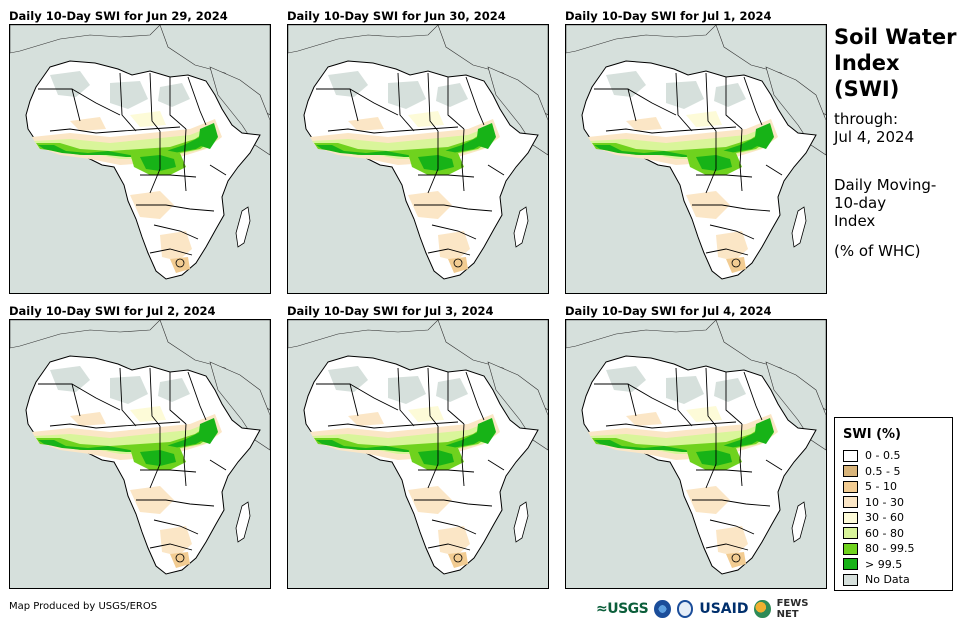 The height and width of the screenshot is (624, 970). I want to click on title-line: Index, so click(867, 63).